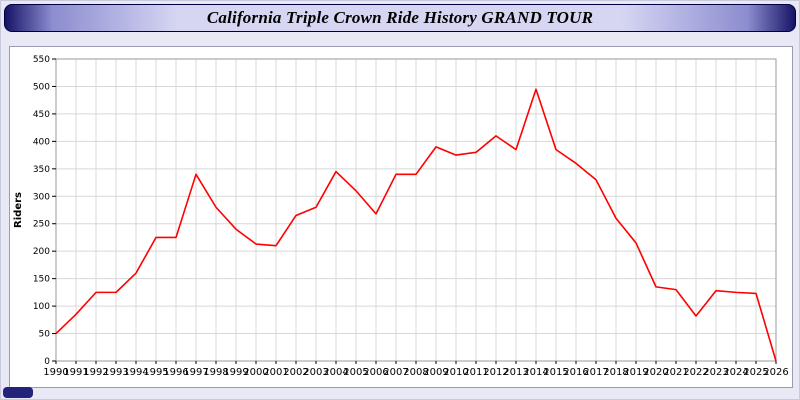 This screenshot has height=400, width=800. I want to click on x-tick-label: 2013, so click(515, 372).